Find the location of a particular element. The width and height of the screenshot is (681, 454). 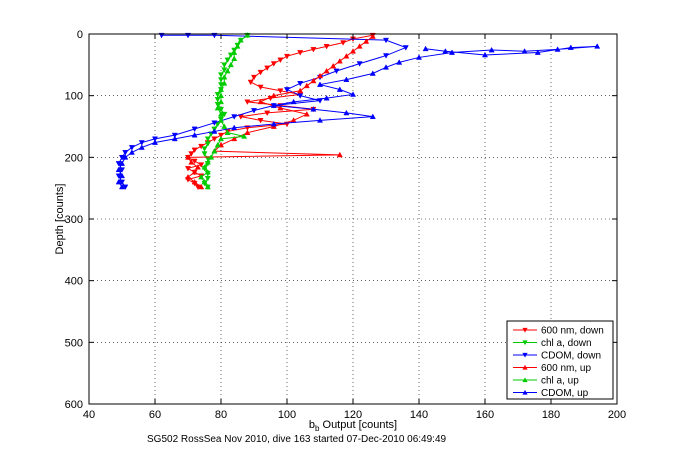

x-tick-label: 200 is located at coordinates (617, 415).